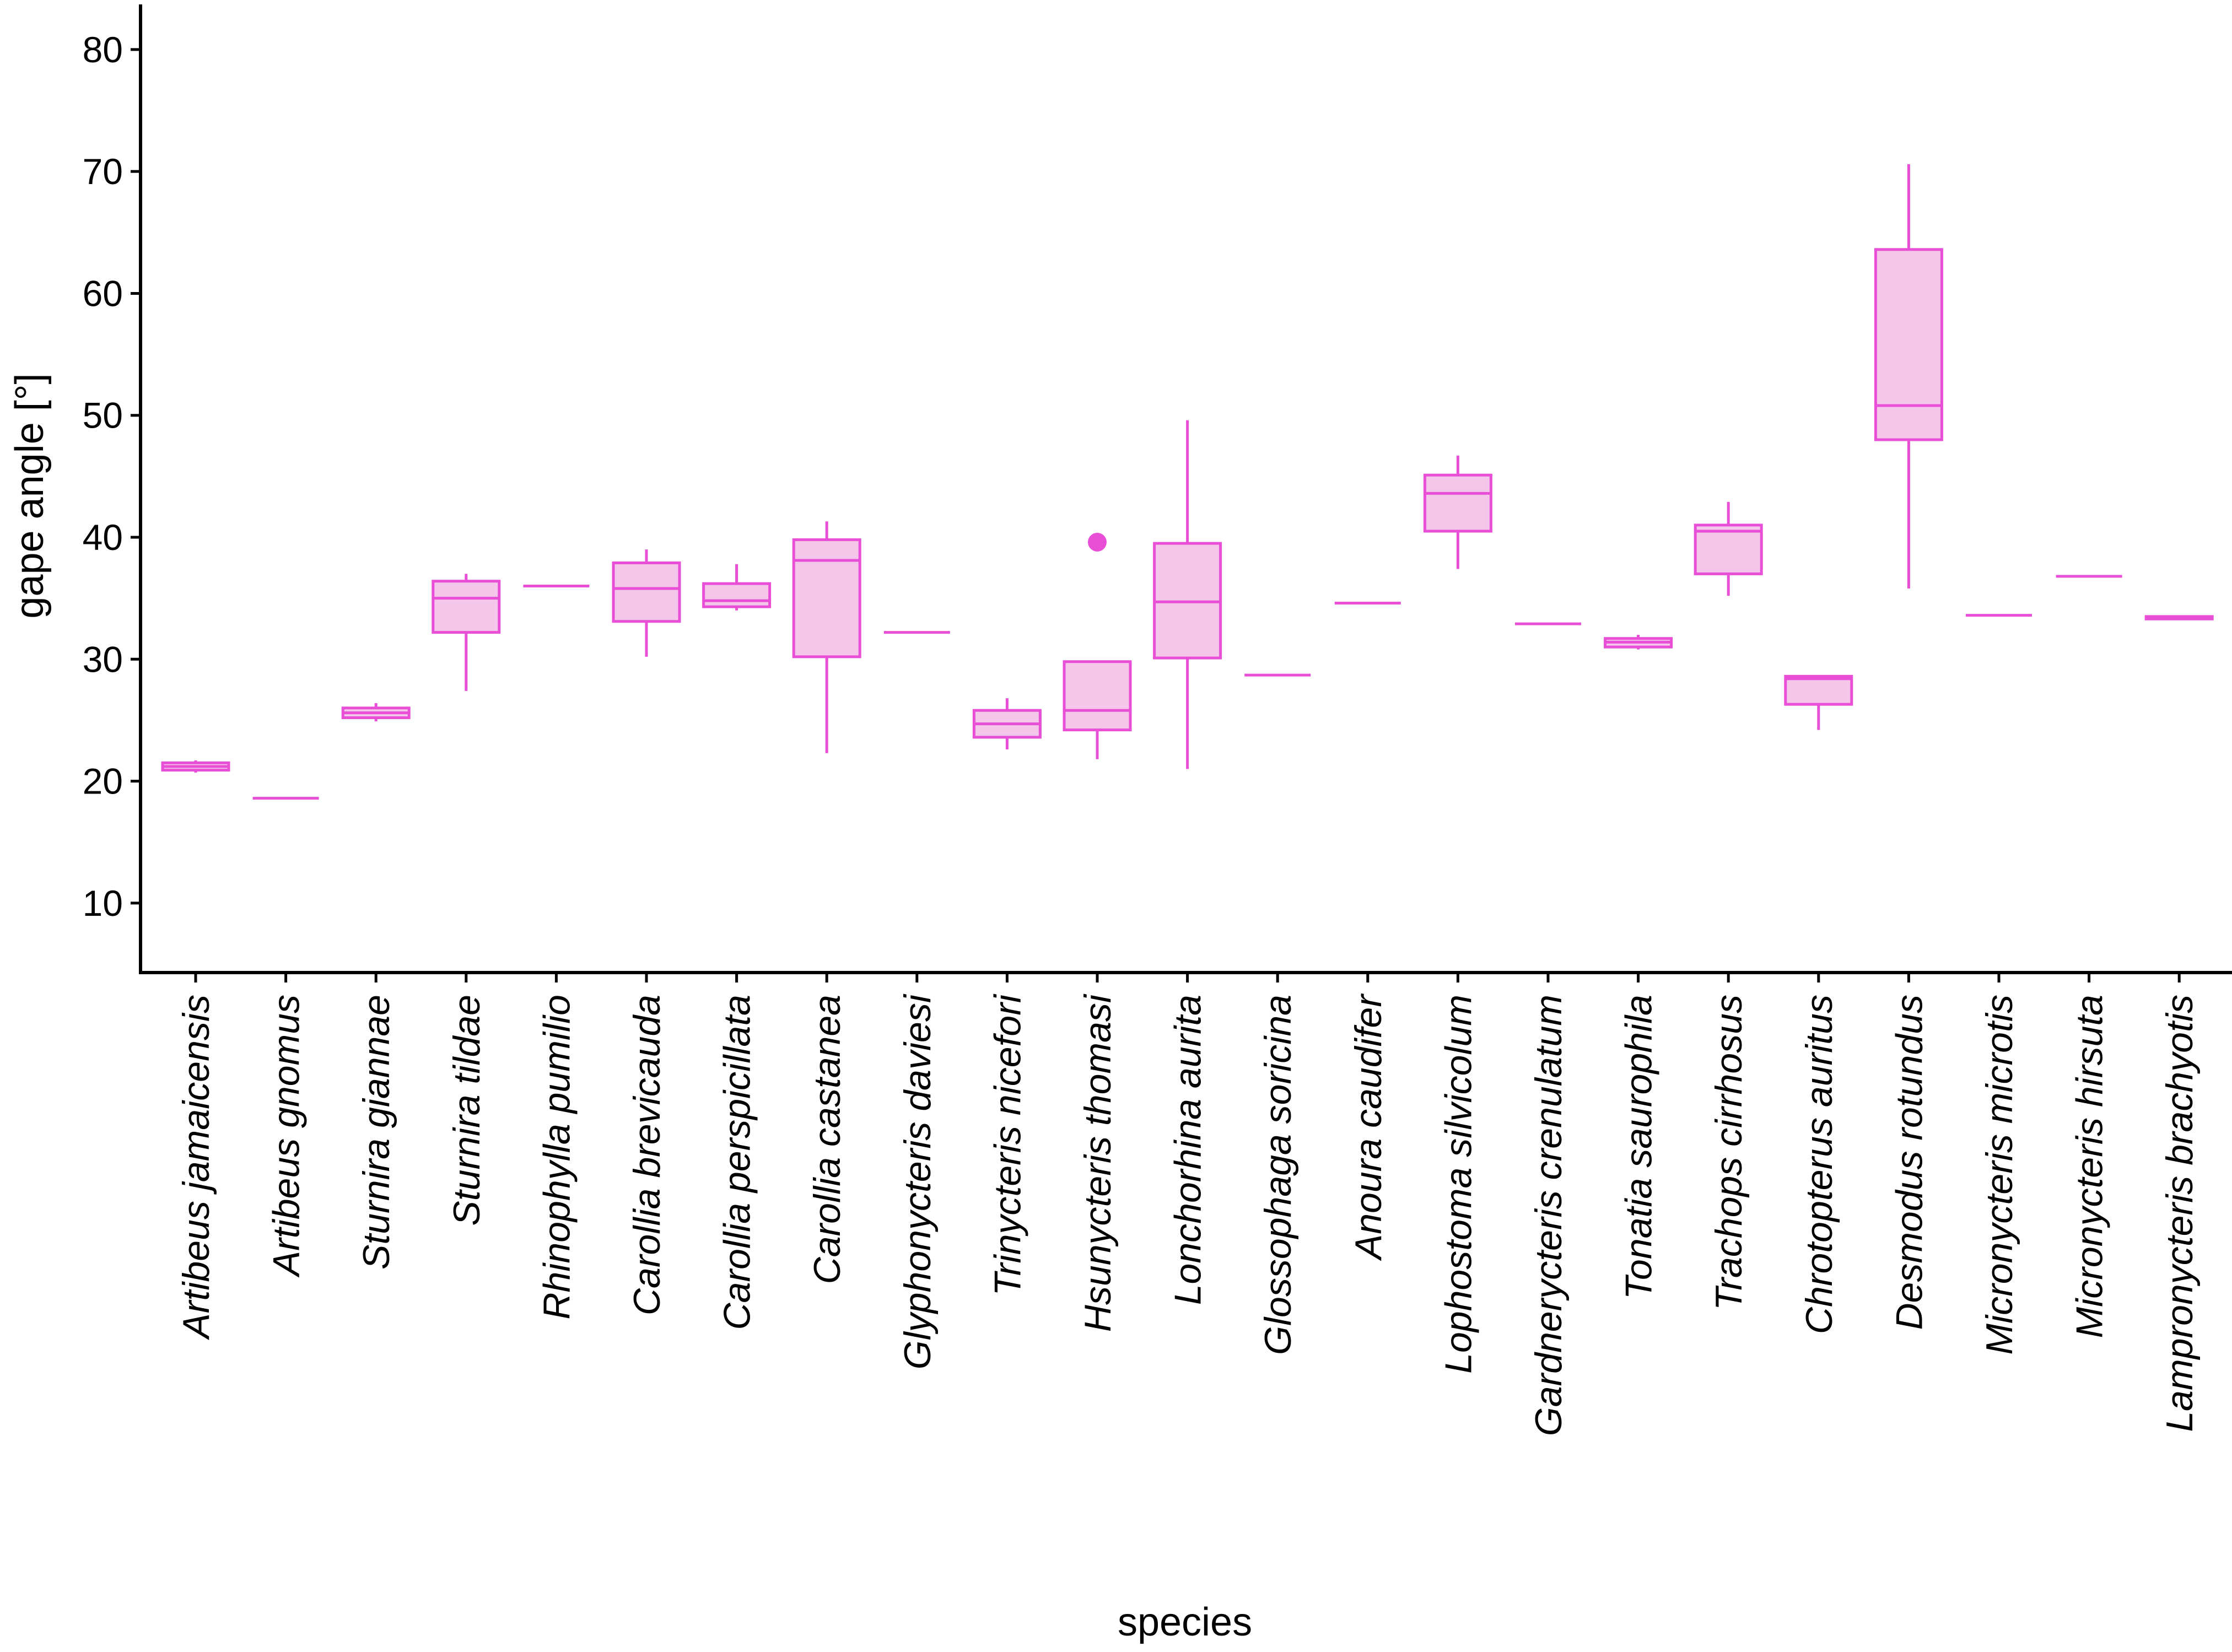 The width and height of the screenshot is (2232, 1652). What do you see at coordinates (103, 781) in the screenshot?
I see `y-tick-label: 20` at bounding box center [103, 781].